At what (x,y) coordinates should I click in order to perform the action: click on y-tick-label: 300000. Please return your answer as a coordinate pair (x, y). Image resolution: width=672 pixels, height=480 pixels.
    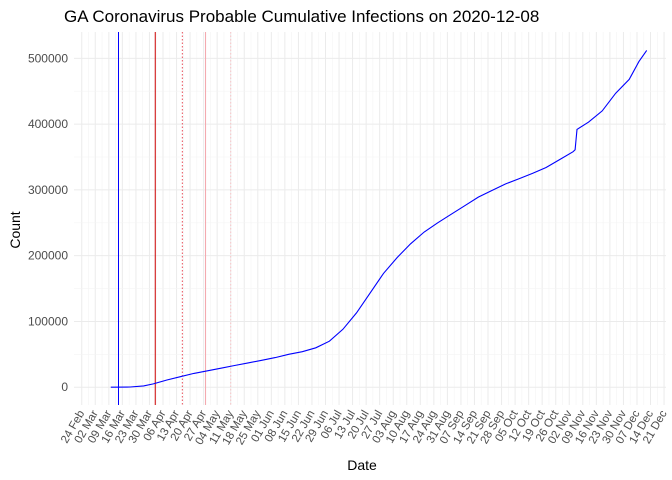
    Looking at the image, I should click on (48, 190).